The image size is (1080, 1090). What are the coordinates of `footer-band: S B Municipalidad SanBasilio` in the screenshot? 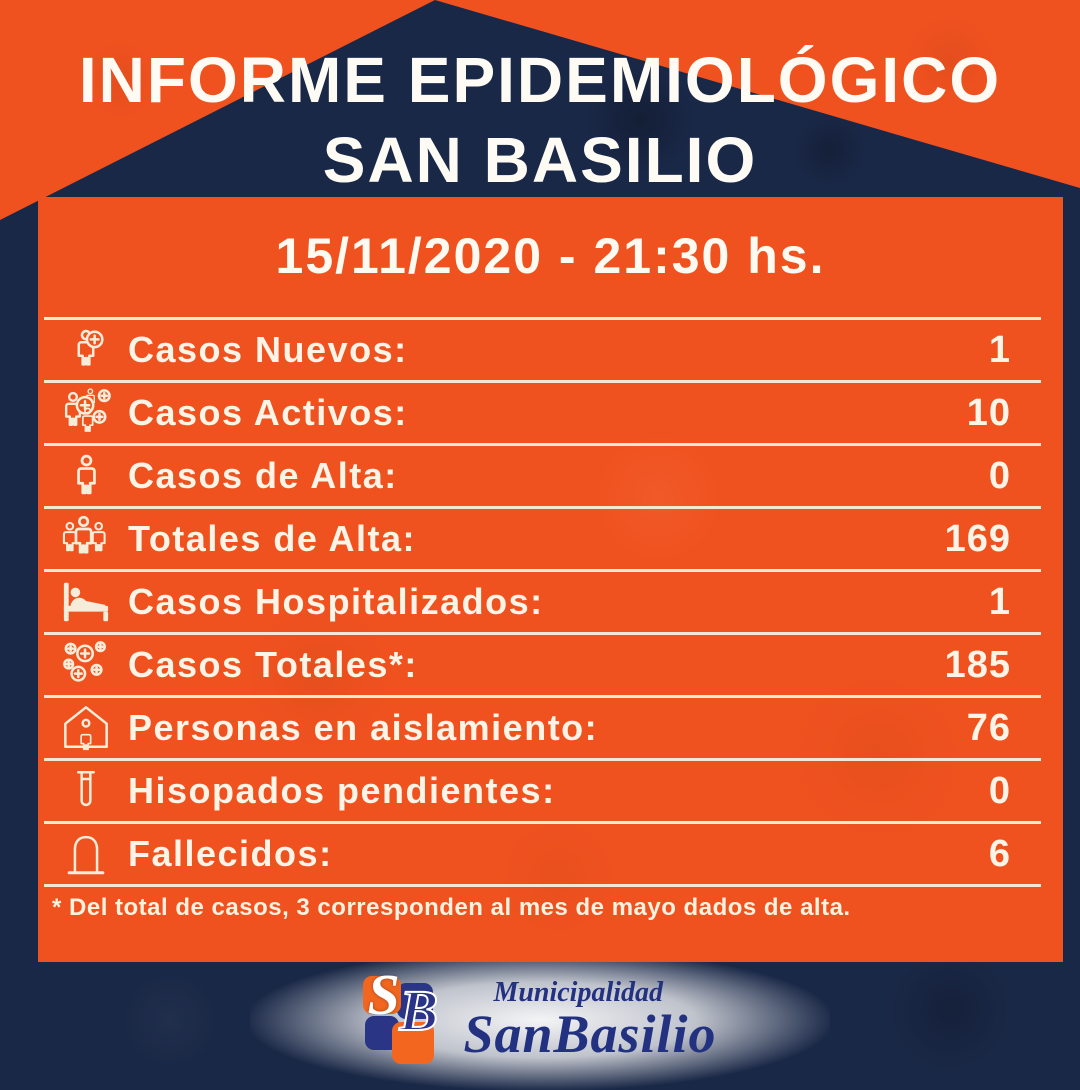 It's located at (540, 1020).